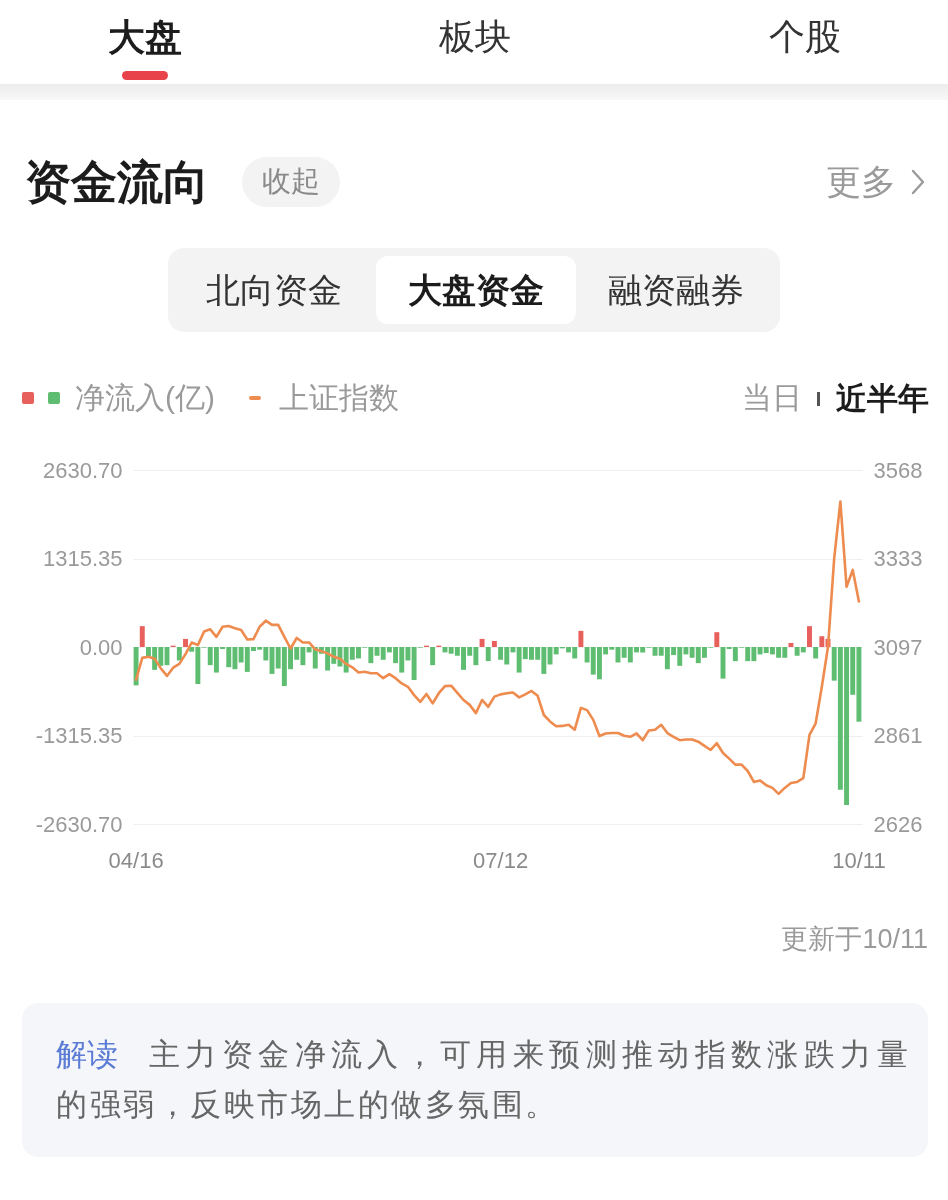 This screenshot has height=1200, width=948. I want to click on x-tick-label: 07/12, so click(501, 860).